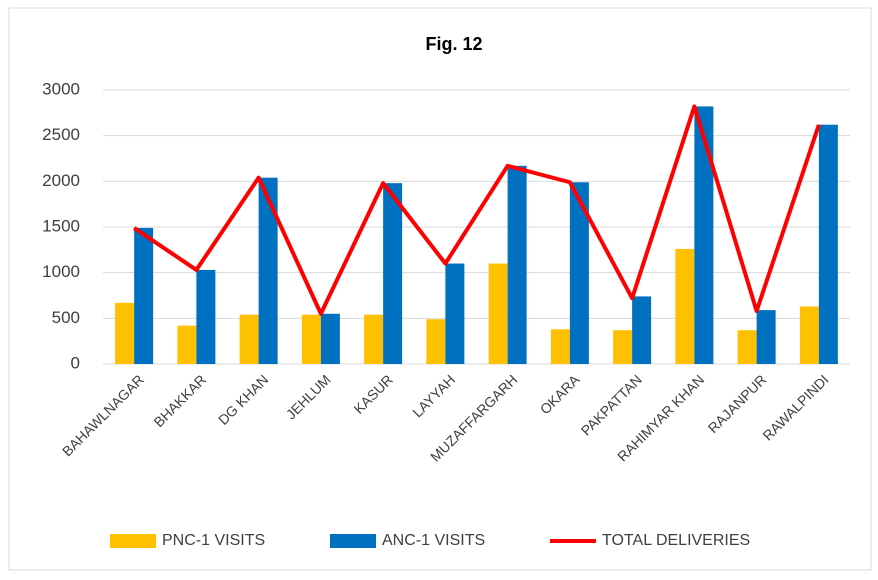  What do you see at coordinates (676, 540) in the screenshot?
I see `legend-label: TOTAL DELIVERIES` at bounding box center [676, 540].